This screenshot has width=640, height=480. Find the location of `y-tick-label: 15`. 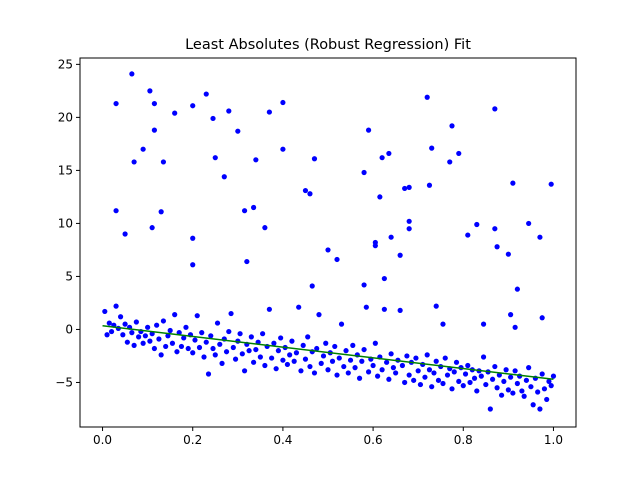

y-tick-label: 15 is located at coordinates (65, 170).